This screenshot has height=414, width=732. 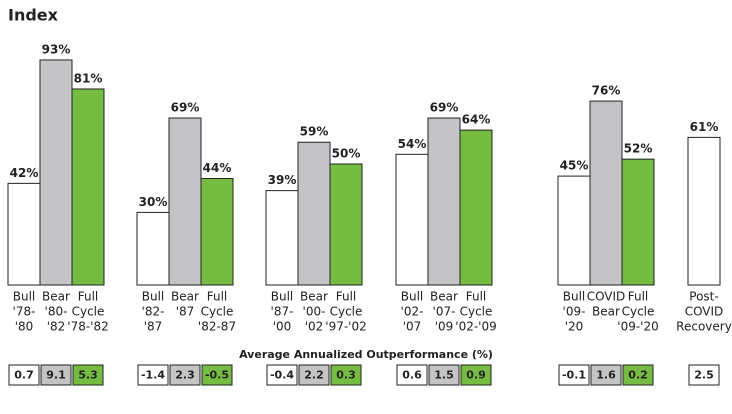 What do you see at coordinates (704, 127) in the screenshot?
I see `value-label: 61%` at bounding box center [704, 127].